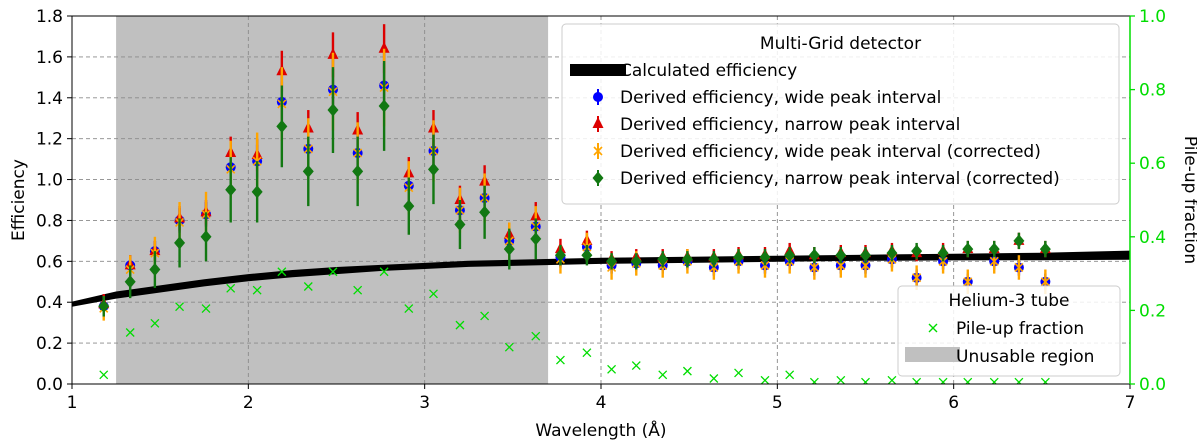 The width and height of the screenshot is (1197, 443). What do you see at coordinates (598, 151) in the screenshot?
I see `legend-wide-corrected-marker` at bounding box center [598, 151].